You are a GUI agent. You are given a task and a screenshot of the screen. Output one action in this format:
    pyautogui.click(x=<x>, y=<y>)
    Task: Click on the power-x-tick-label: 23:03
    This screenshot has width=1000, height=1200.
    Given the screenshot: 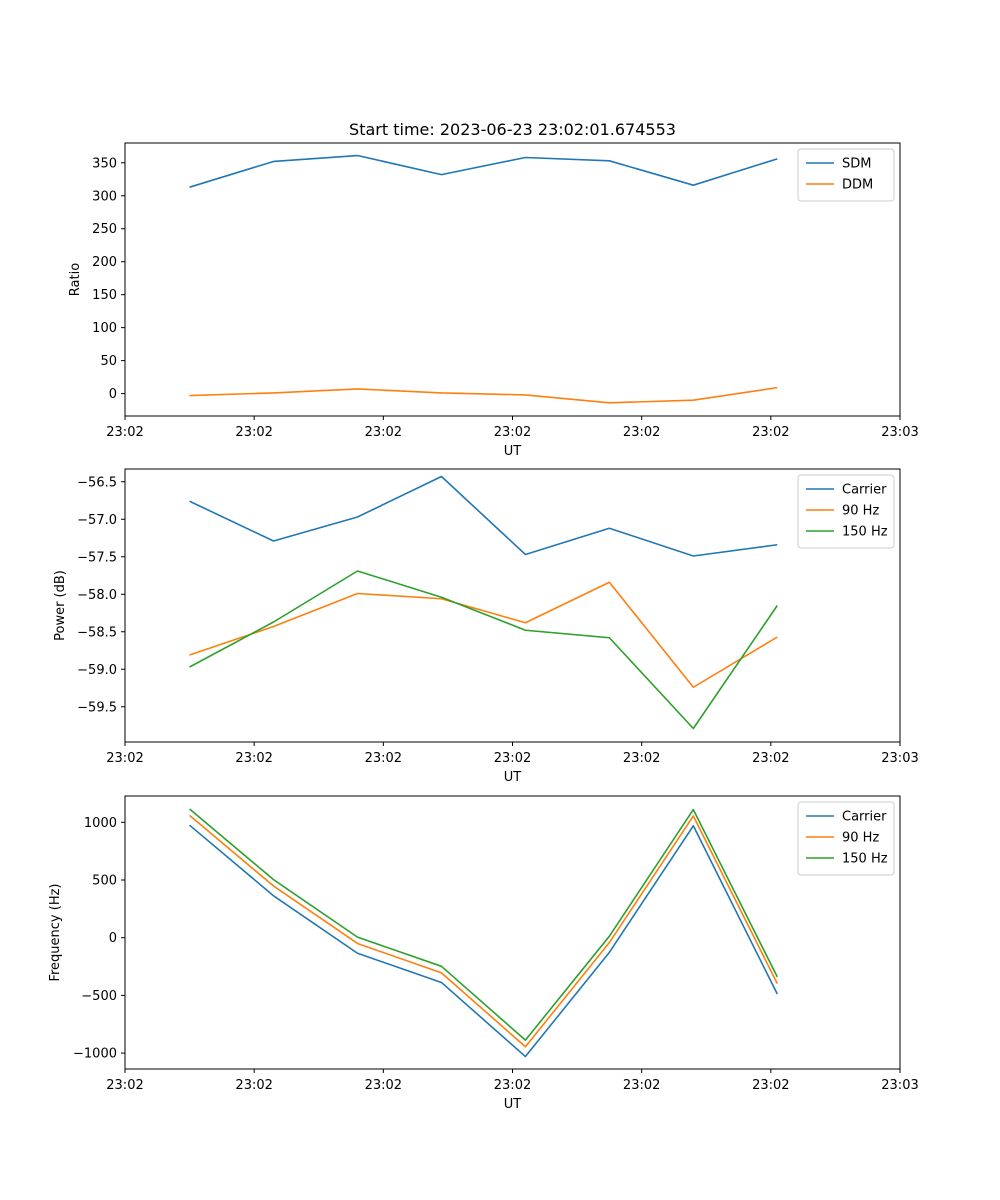 What is the action you would take?
    pyautogui.click(x=899, y=758)
    